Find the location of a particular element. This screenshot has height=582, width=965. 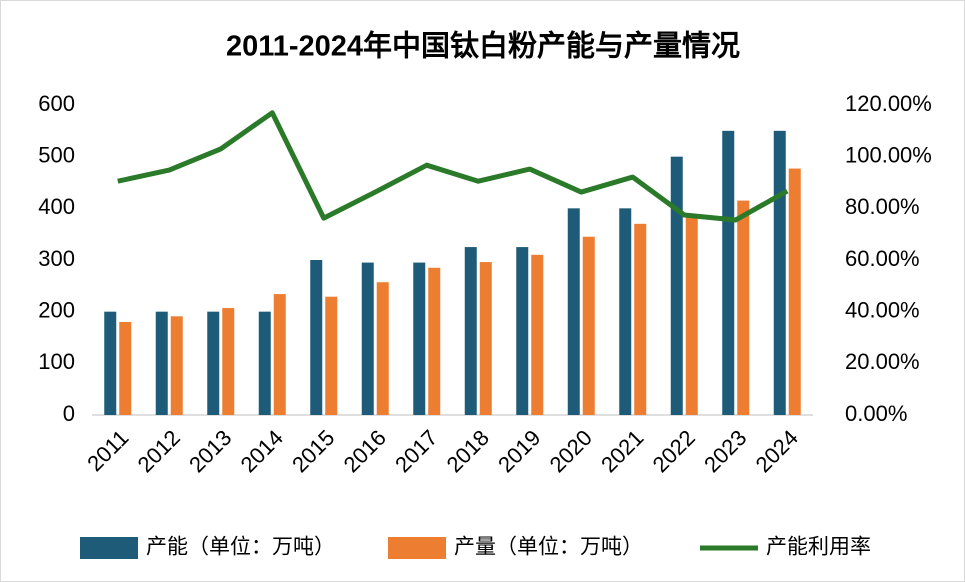

y-tick-label: 400 is located at coordinates (56, 206).